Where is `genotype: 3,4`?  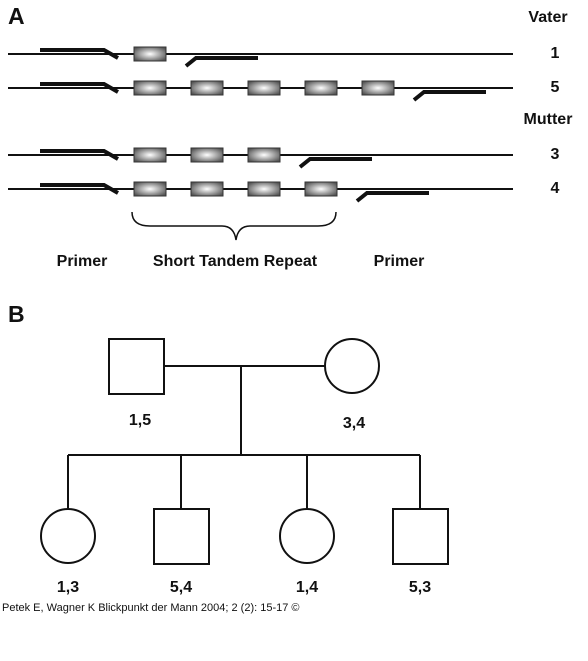 genotype: 3,4 is located at coordinates (354, 423).